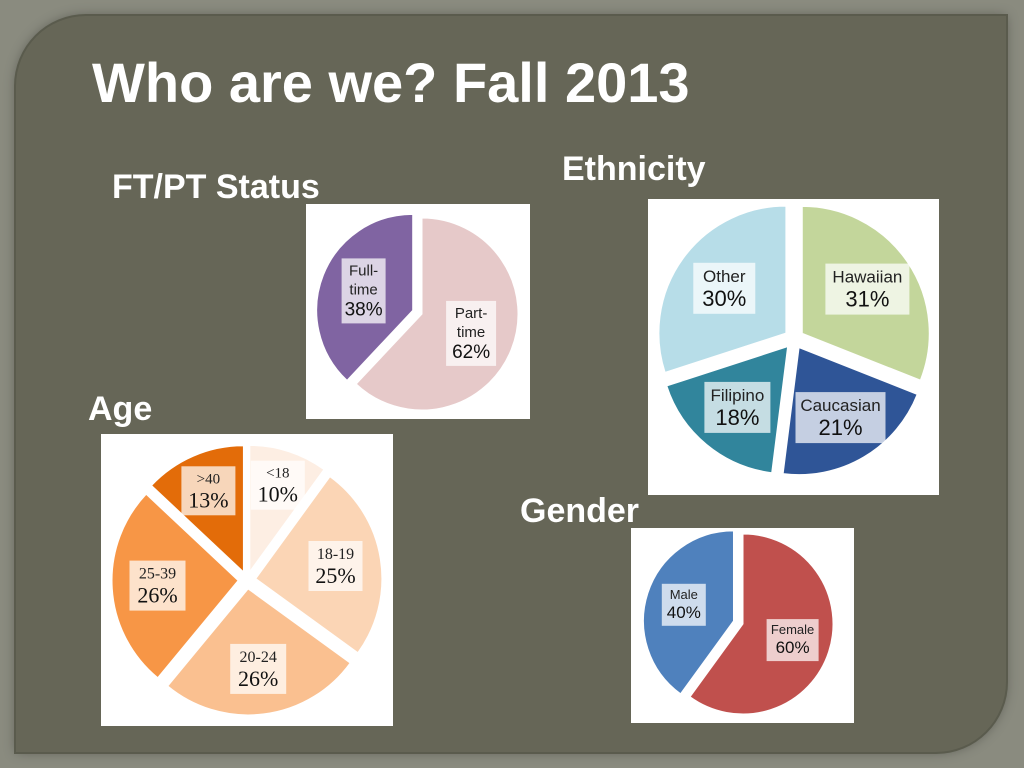 Image resolution: width=1024 pixels, height=768 pixels. Describe the element at coordinates (120, 409) in the screenshot. I see `age-heading: Age` at that location.